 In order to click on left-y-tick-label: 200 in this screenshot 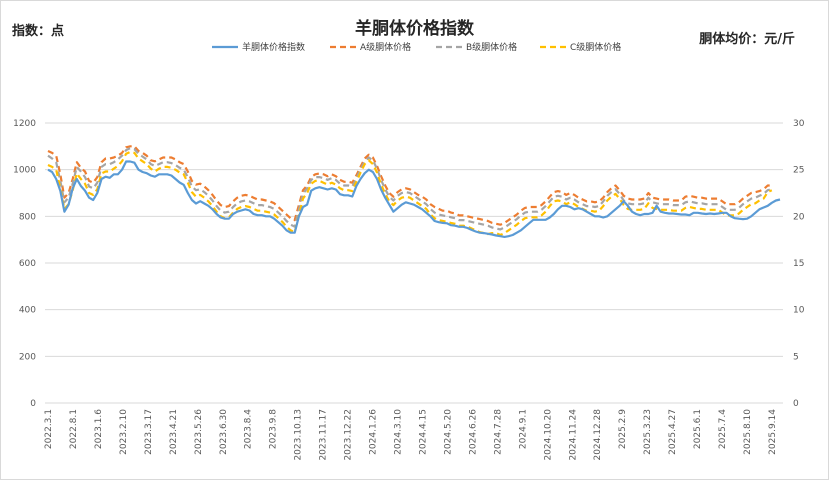, I will do `click(27, 357)`.